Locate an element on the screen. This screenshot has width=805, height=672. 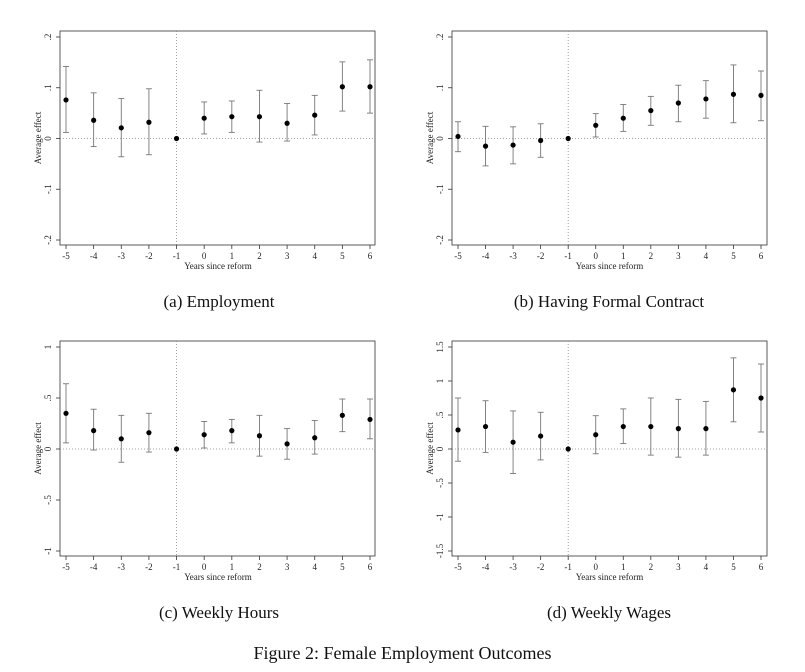
y-tick-label: -1.5 is located at coordinates (440, 550).